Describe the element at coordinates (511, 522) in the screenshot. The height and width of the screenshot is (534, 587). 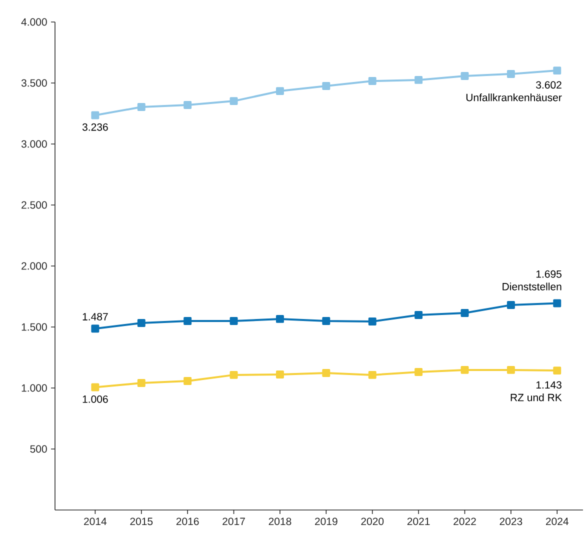
I see `x-tick-label: 2023` at that location.